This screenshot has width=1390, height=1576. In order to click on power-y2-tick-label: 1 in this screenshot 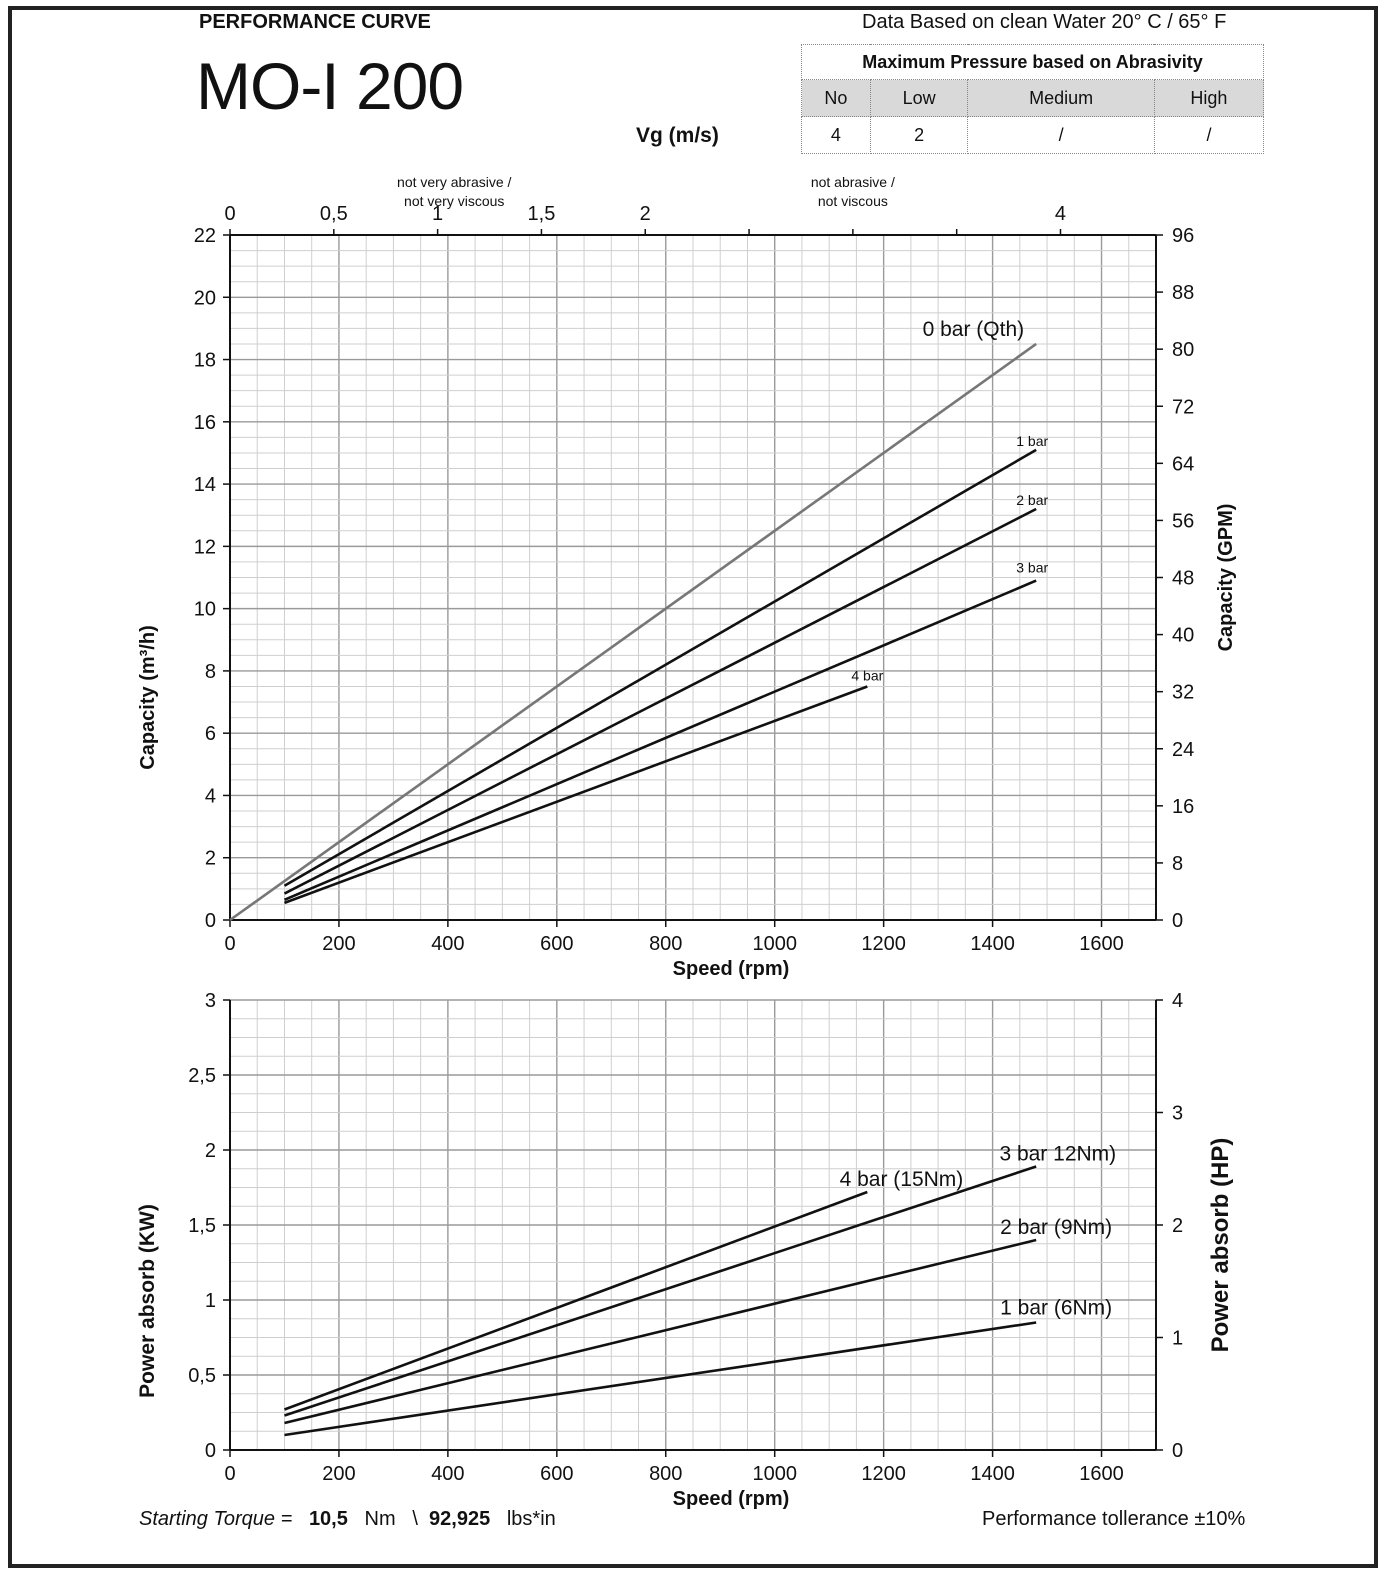, I will do `click(1177, 1339)`.